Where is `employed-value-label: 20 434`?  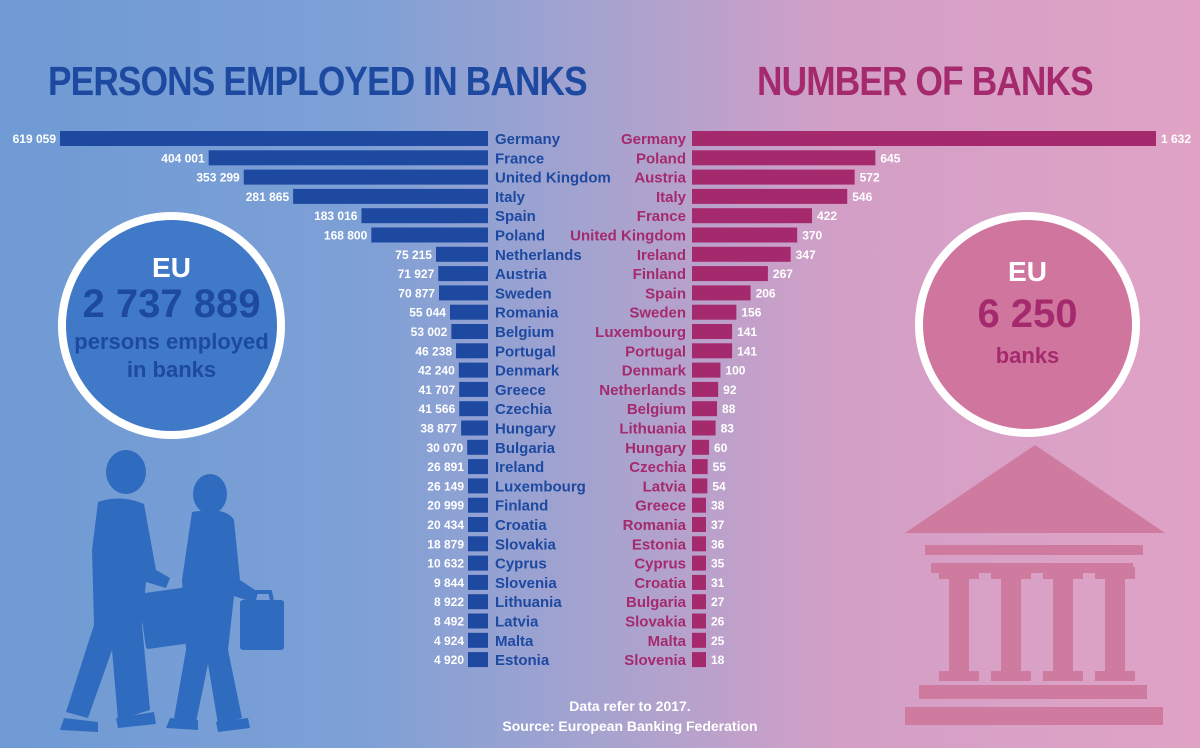
employed-value-label: 20 434 is located at coordinates (445, 525).